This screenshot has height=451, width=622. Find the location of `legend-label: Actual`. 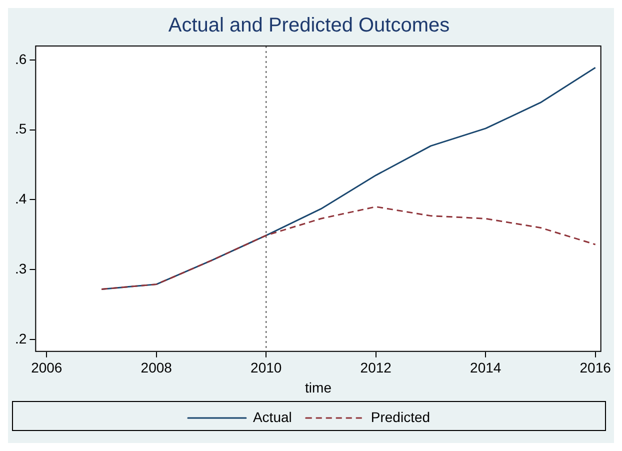

legend-label: Actual is located at coordinates (272, 416).